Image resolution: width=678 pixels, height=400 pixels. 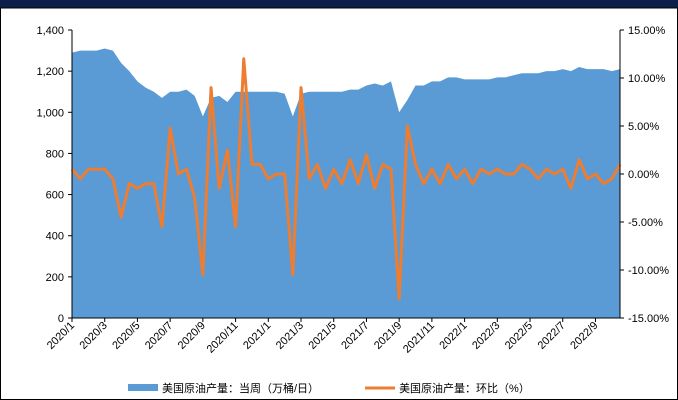 I want to click on y2-tick-label: 10.00%, so click(x=647, y=79).